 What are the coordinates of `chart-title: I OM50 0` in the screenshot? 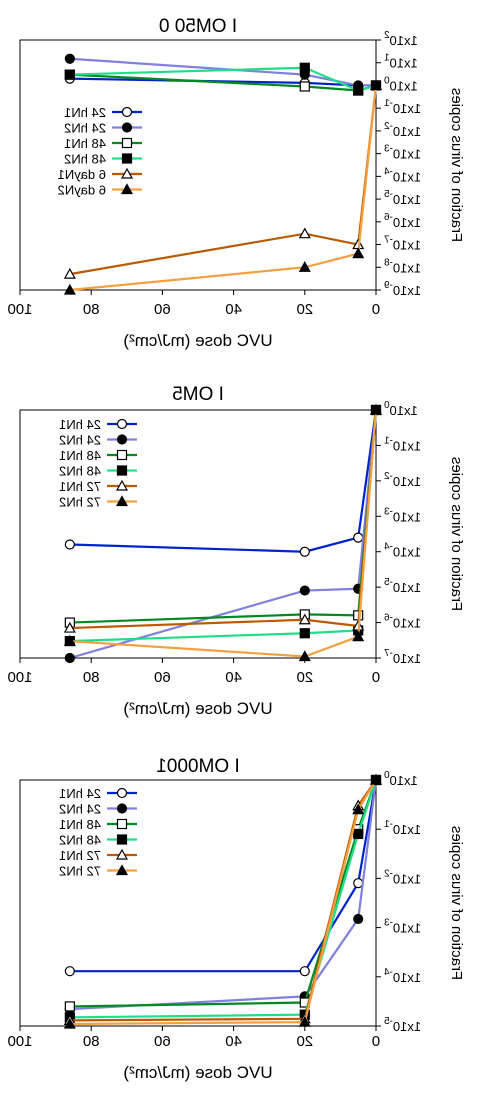 It's located at (198, 26).